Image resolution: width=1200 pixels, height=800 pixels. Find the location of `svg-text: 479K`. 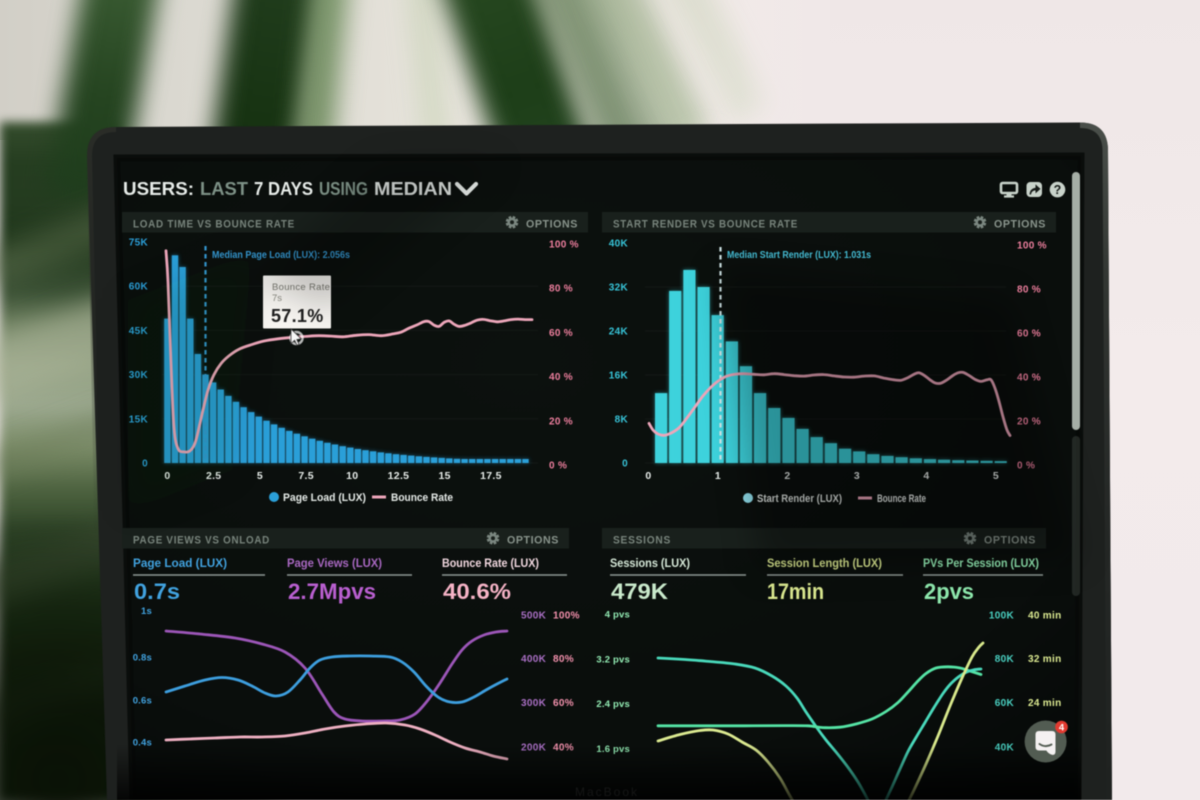

svg-text: 479K is located at coordinates (639, 591).